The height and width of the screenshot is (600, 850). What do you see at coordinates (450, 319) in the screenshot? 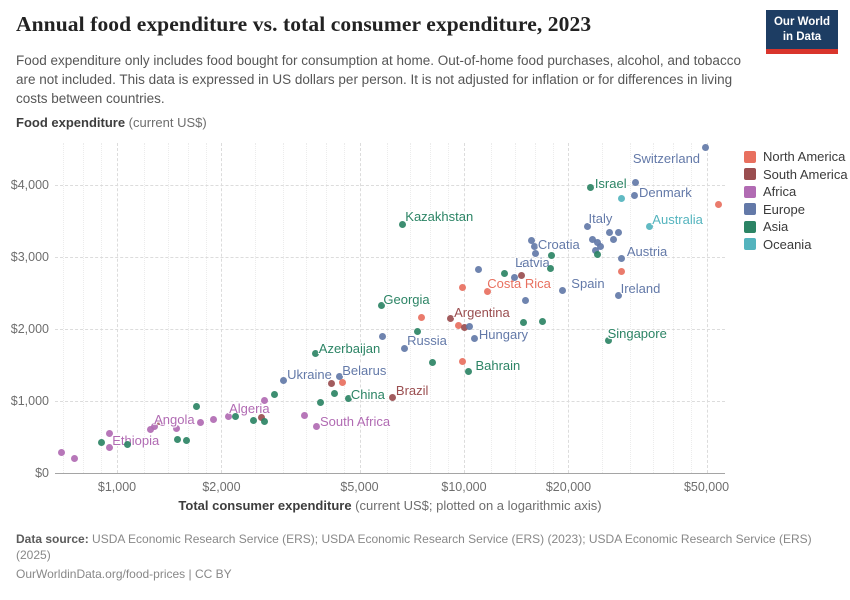
I see `data-point-argentina` at bounding box center [450, 319].